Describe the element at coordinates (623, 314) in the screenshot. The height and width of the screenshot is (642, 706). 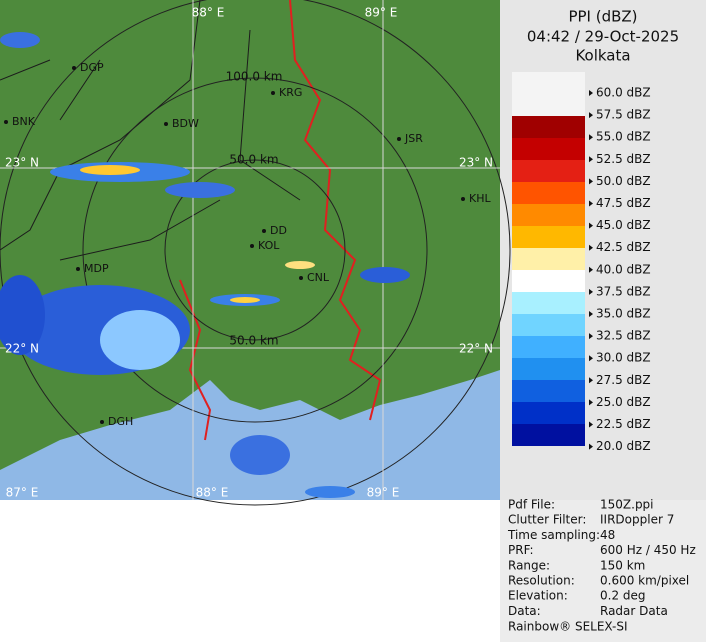
I see `legend-label: 35.0 dBZ` at that location.